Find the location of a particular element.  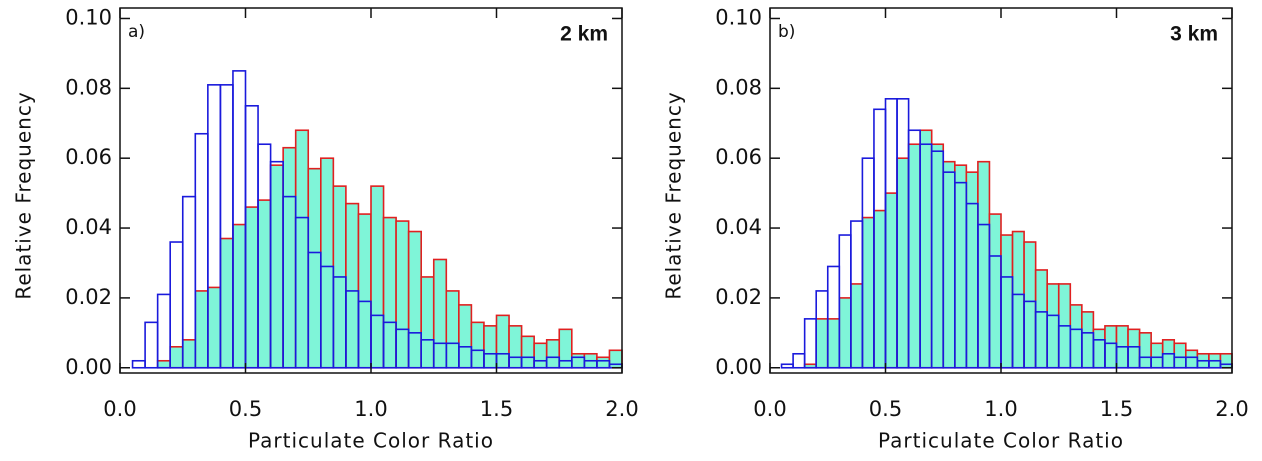

panel-label: b) is located at coordinates (786, 32).